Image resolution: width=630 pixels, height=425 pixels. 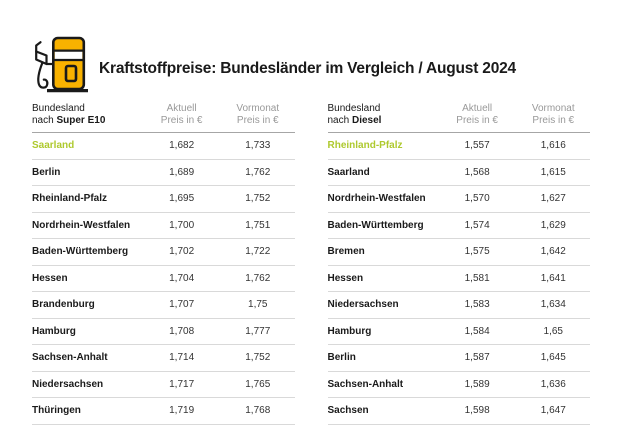 I want to click on vormonat-value: 1,645, so click(x=553, y=358).